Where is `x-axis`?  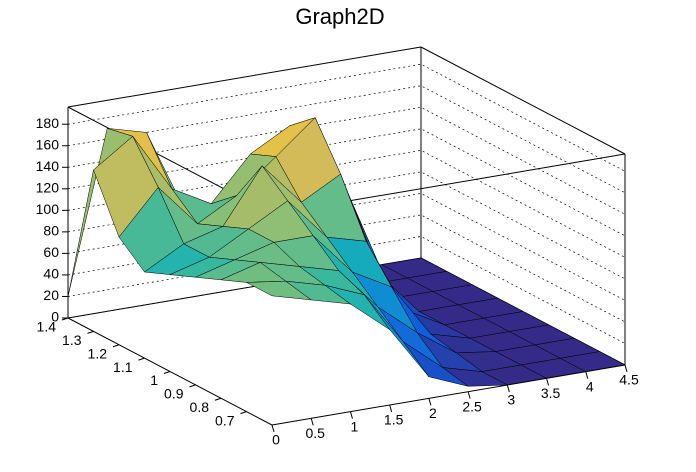
x-axis is located at coordinates (448, 395).